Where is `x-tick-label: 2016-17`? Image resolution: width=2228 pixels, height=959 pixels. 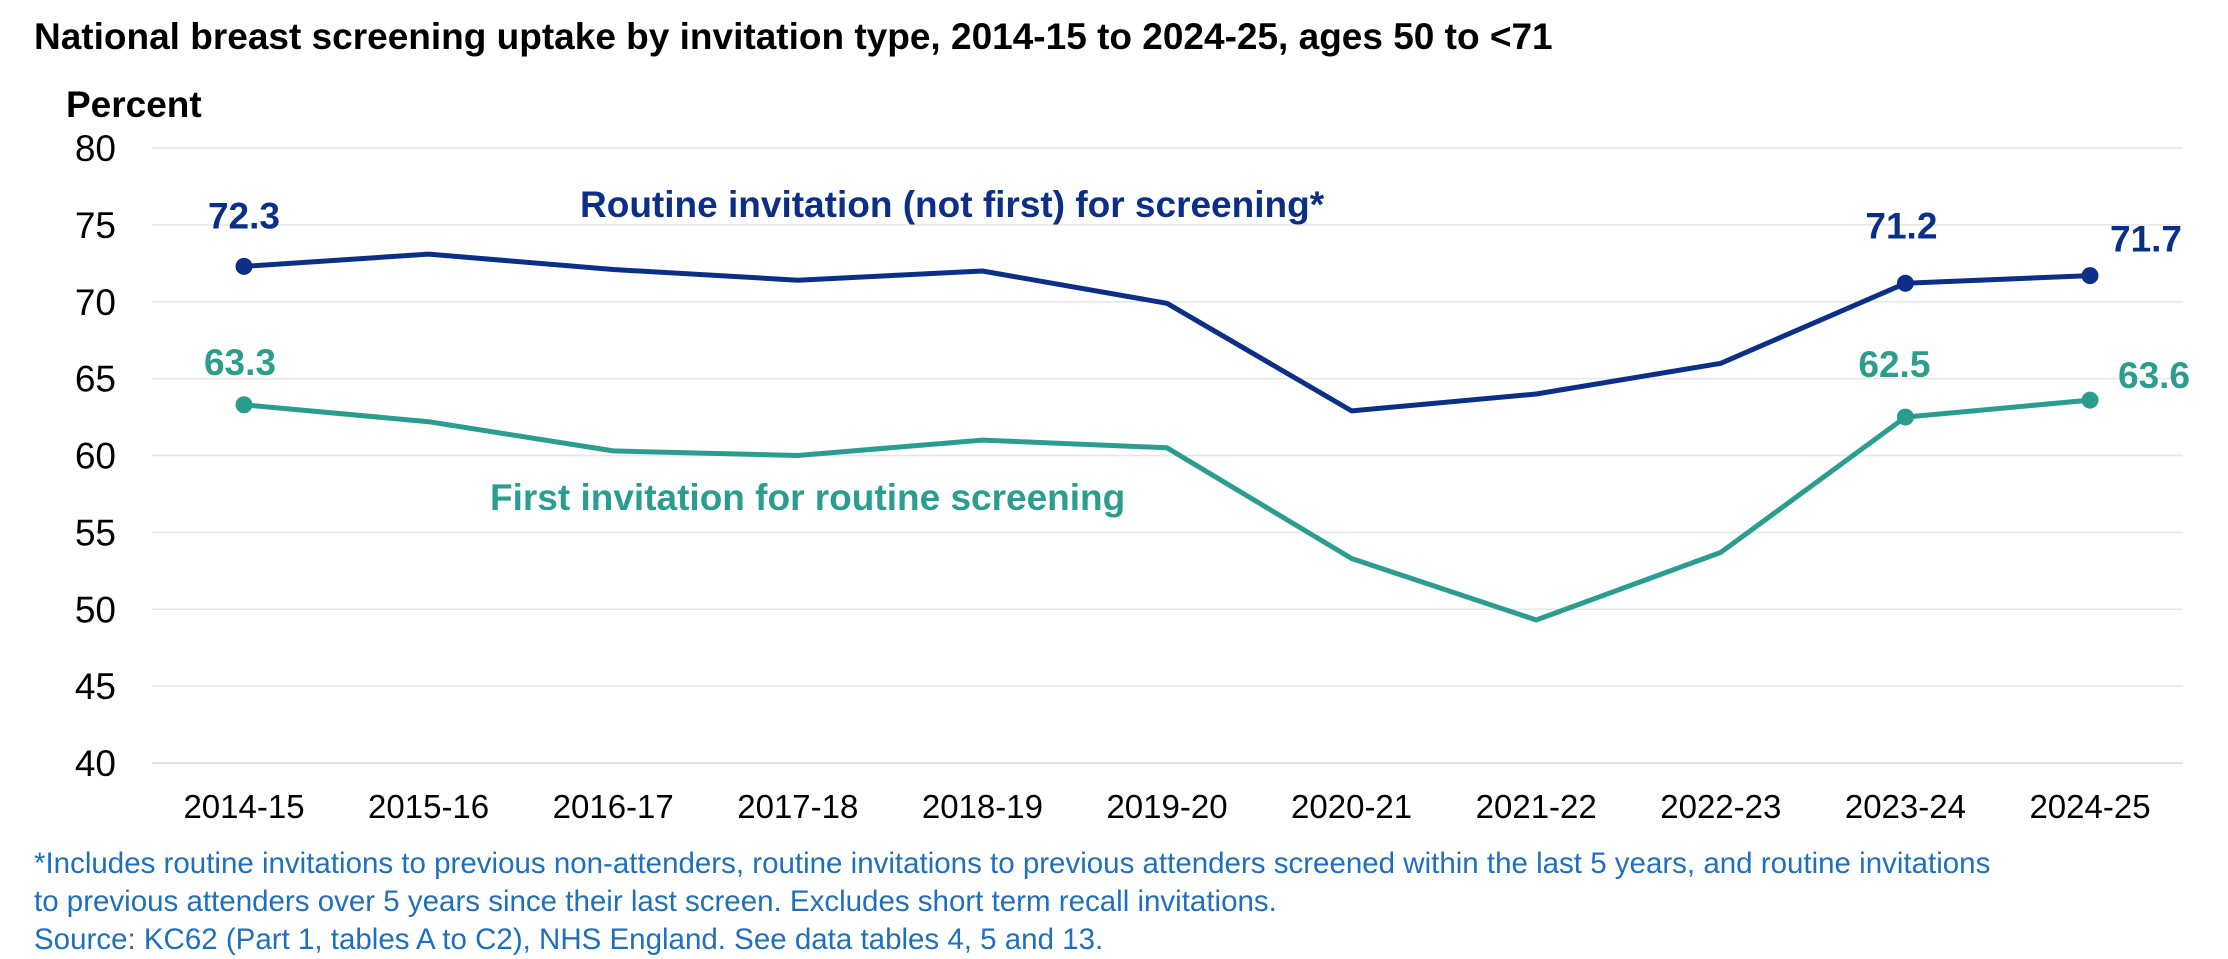
x-tick-label: 2016-17 is located at coordinates (613, 806).